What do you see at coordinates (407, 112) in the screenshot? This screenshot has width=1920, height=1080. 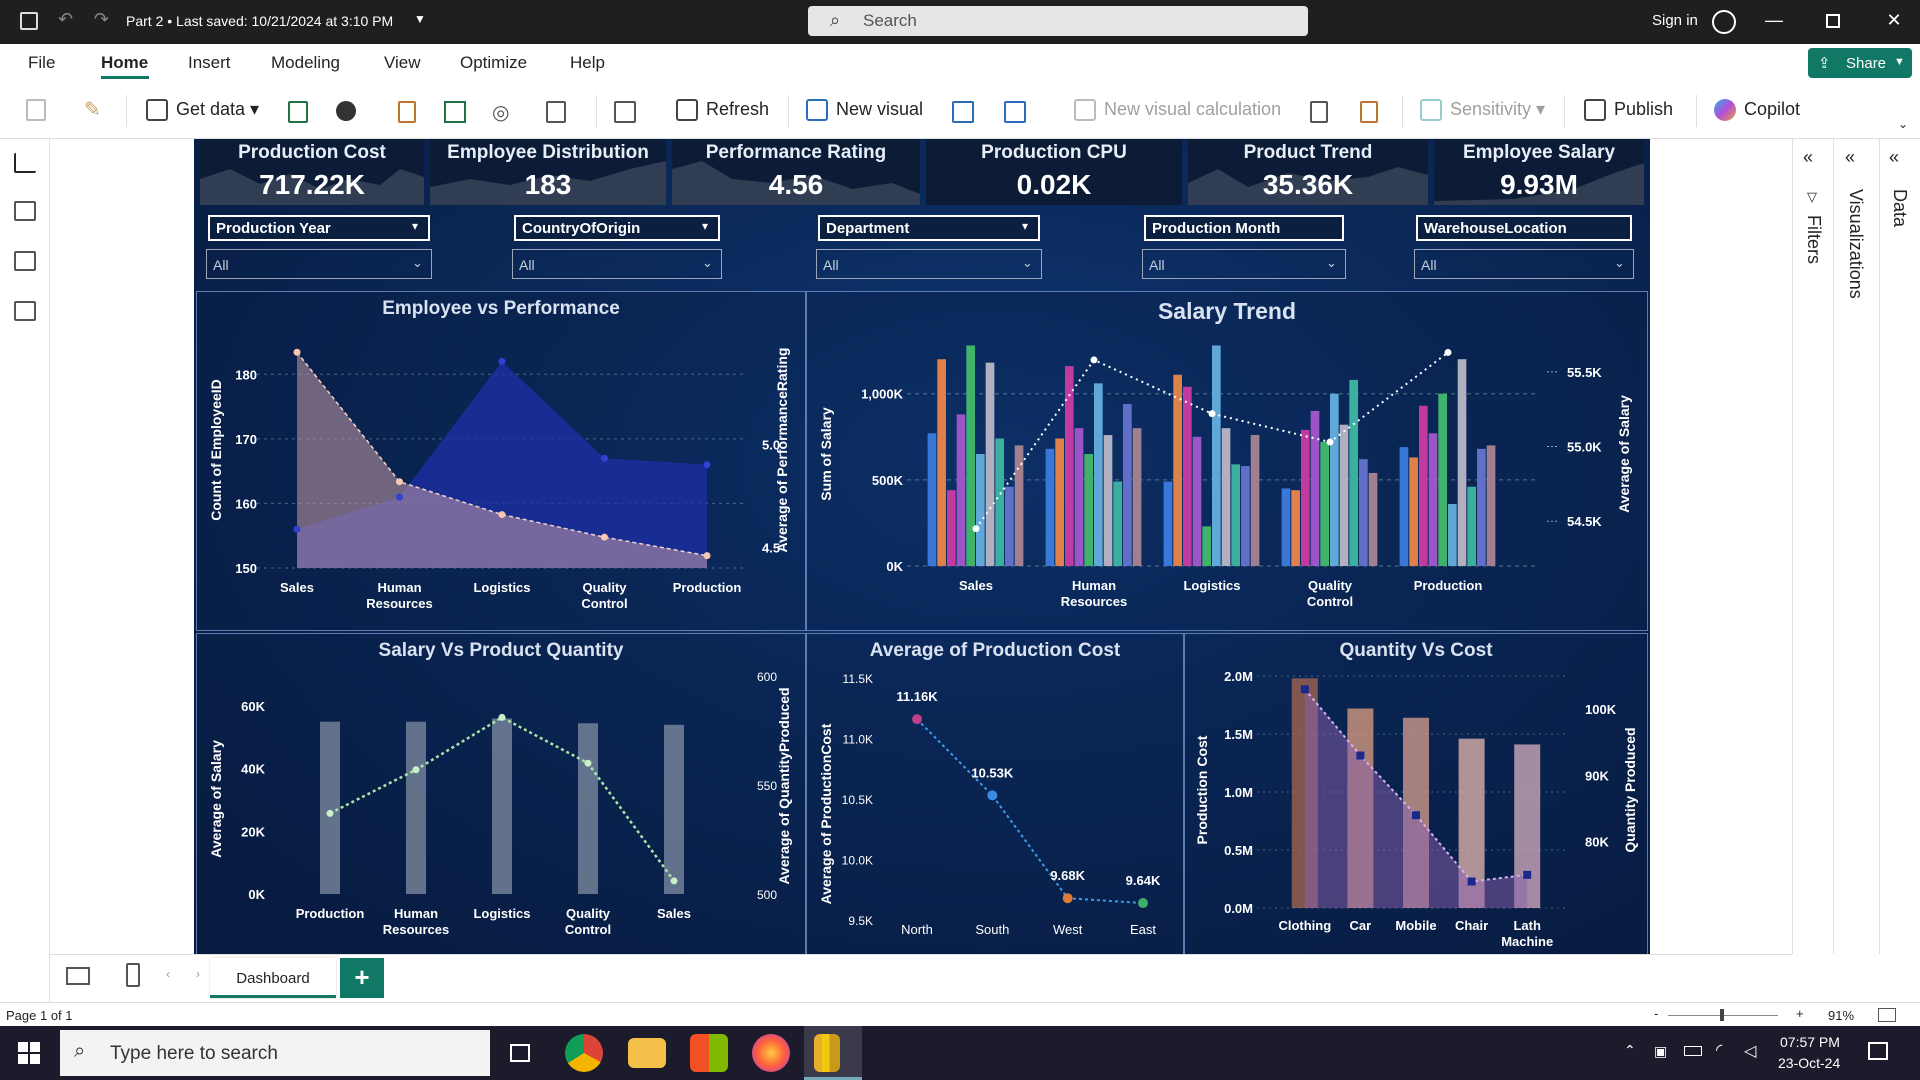 I see `sql-icon` at bounding box center [407, 112].